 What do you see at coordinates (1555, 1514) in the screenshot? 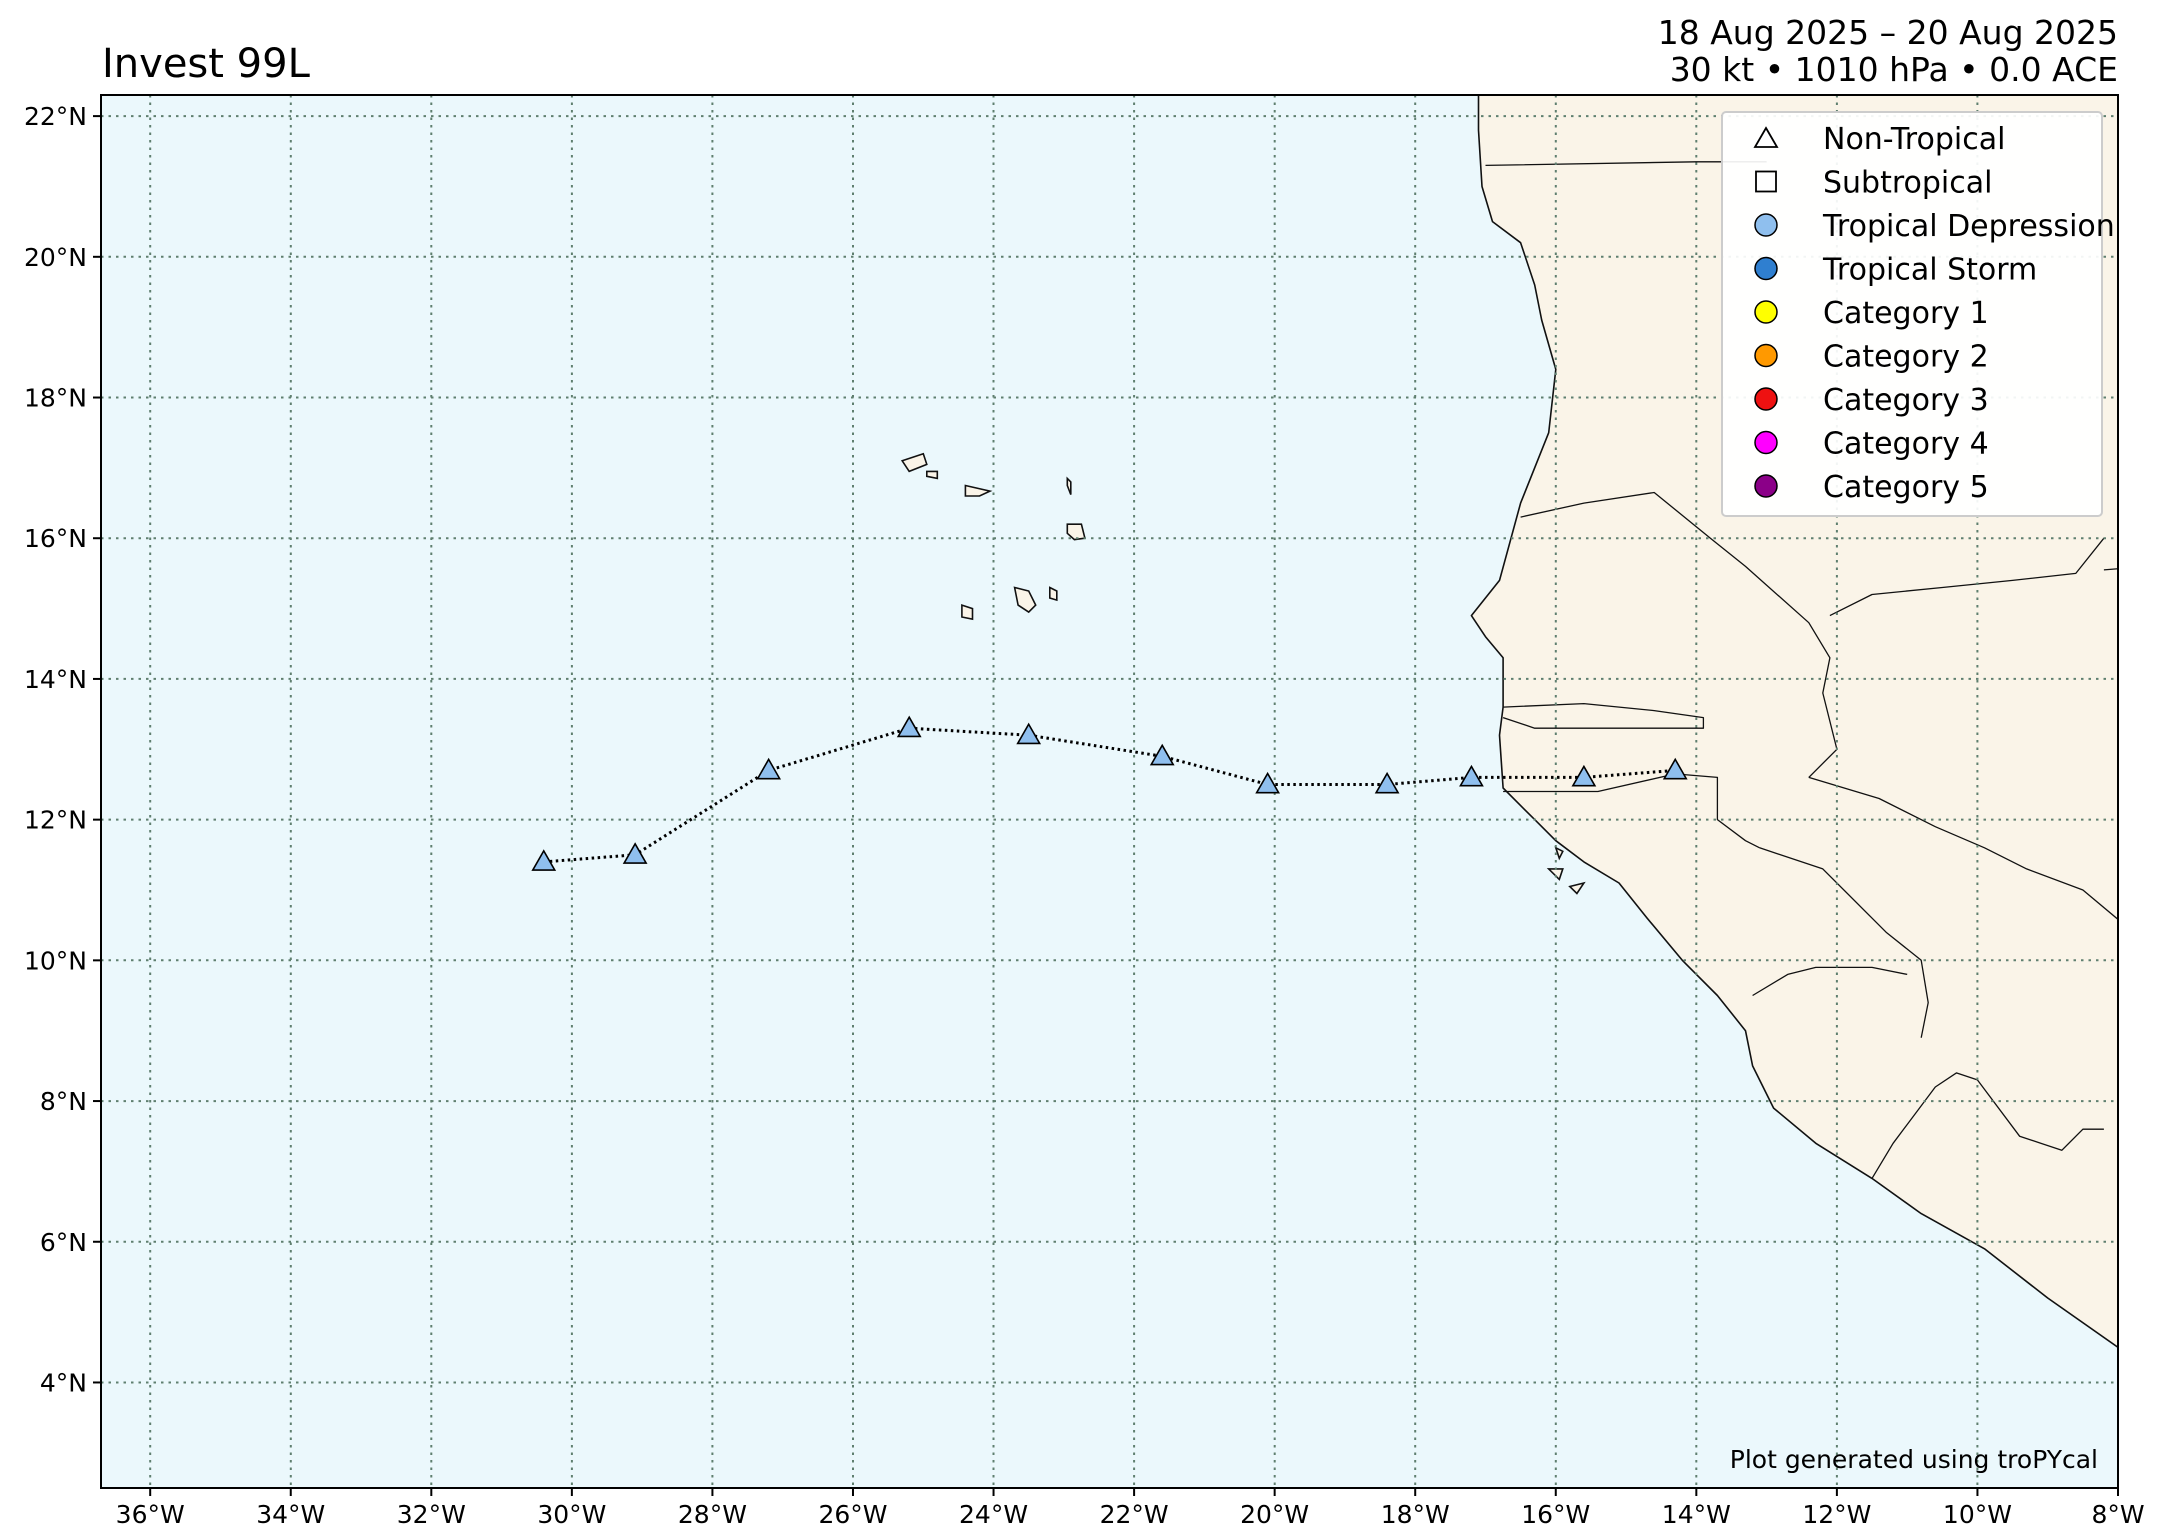
I see `lon-tick-label: 16°W` at bounding box center [1555, 1514].